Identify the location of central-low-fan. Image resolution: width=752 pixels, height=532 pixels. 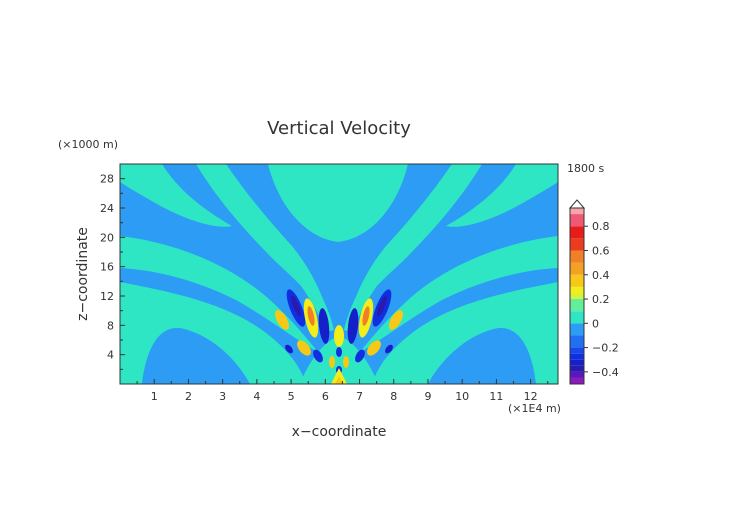
(339, 360).